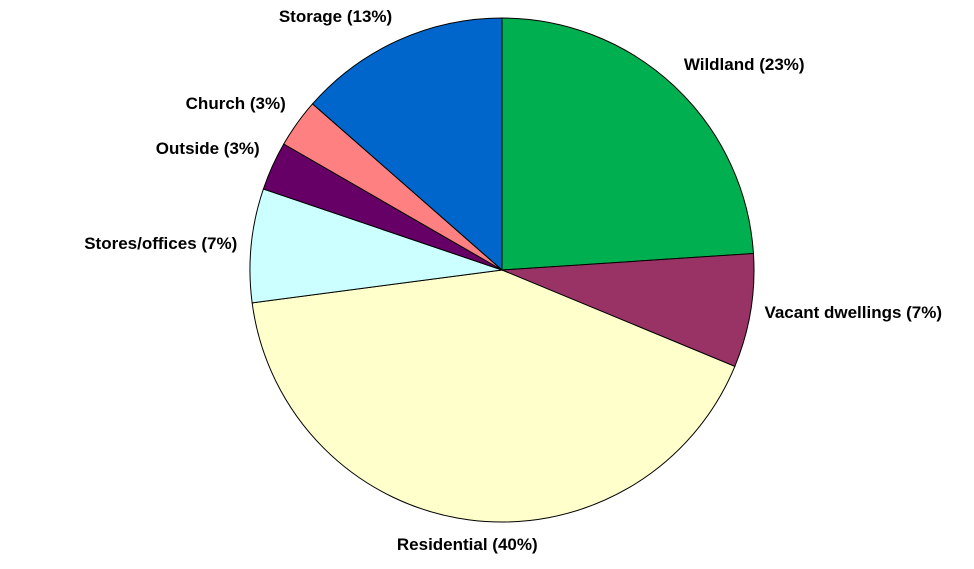  I want to click on slice-label: Storage (13%), so click(335, 16).